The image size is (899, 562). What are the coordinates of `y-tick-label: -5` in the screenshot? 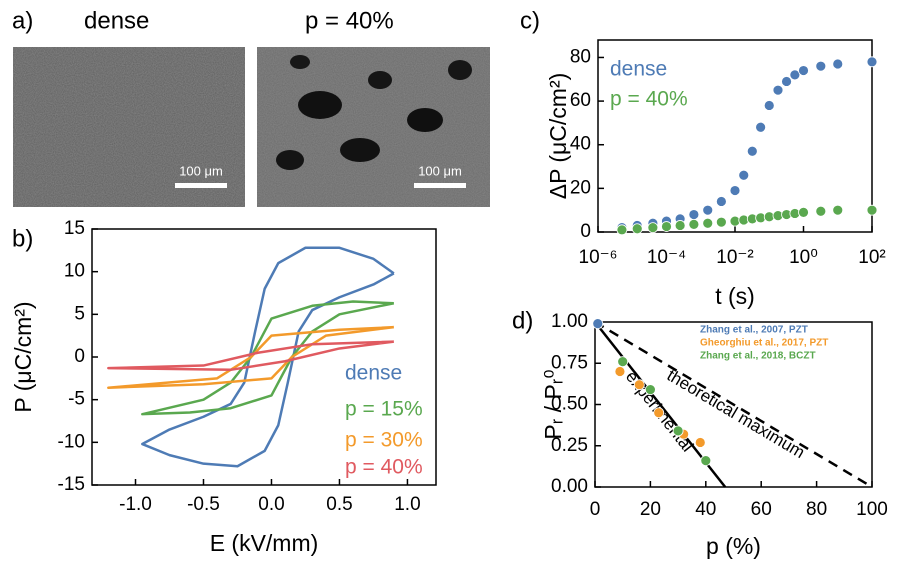 It's located at (76, 399).